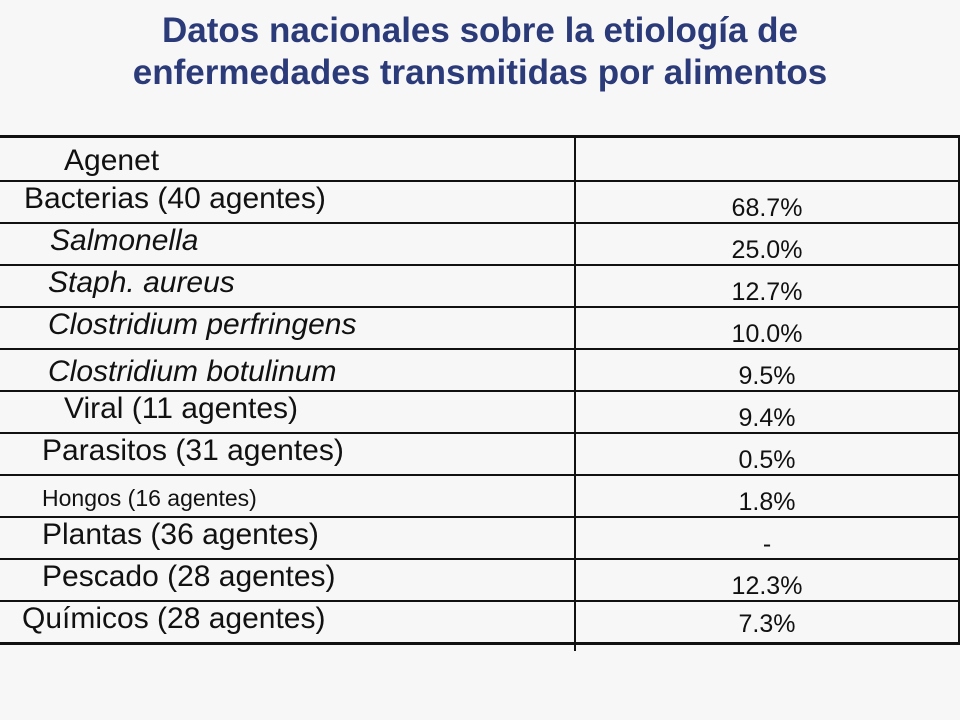  What do you see at coordinates (479, 160) in the screenshot?
I see `table-header-row: Agenet` at bounding box center [479, 160].